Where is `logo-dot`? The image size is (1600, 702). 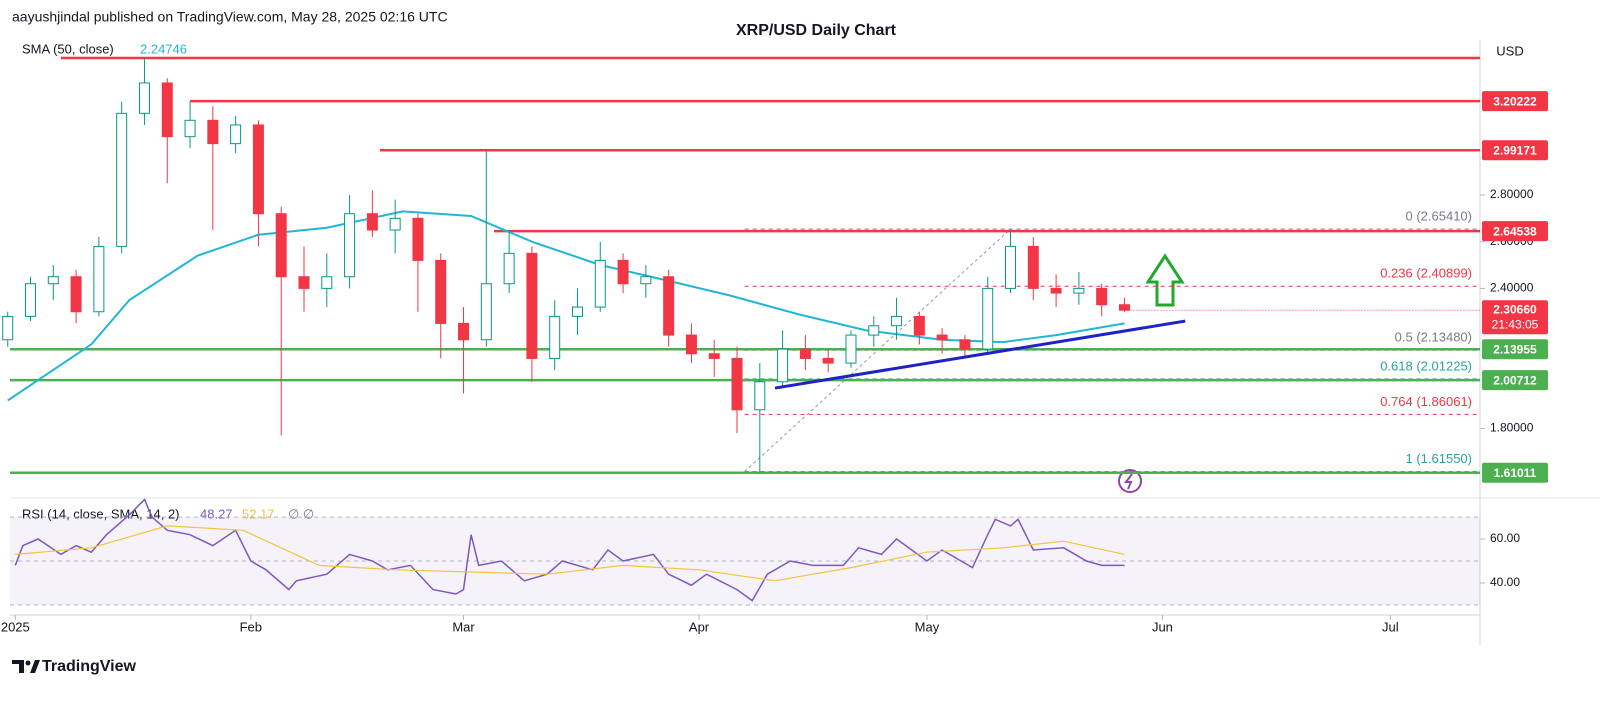
logo-dot is located at coordinates (28, 663).